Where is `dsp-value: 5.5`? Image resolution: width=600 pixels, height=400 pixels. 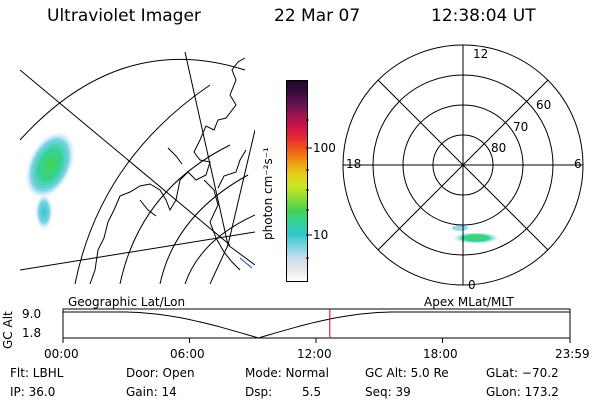 dsp-value: 5.5 is located at coordinates (312, 392).